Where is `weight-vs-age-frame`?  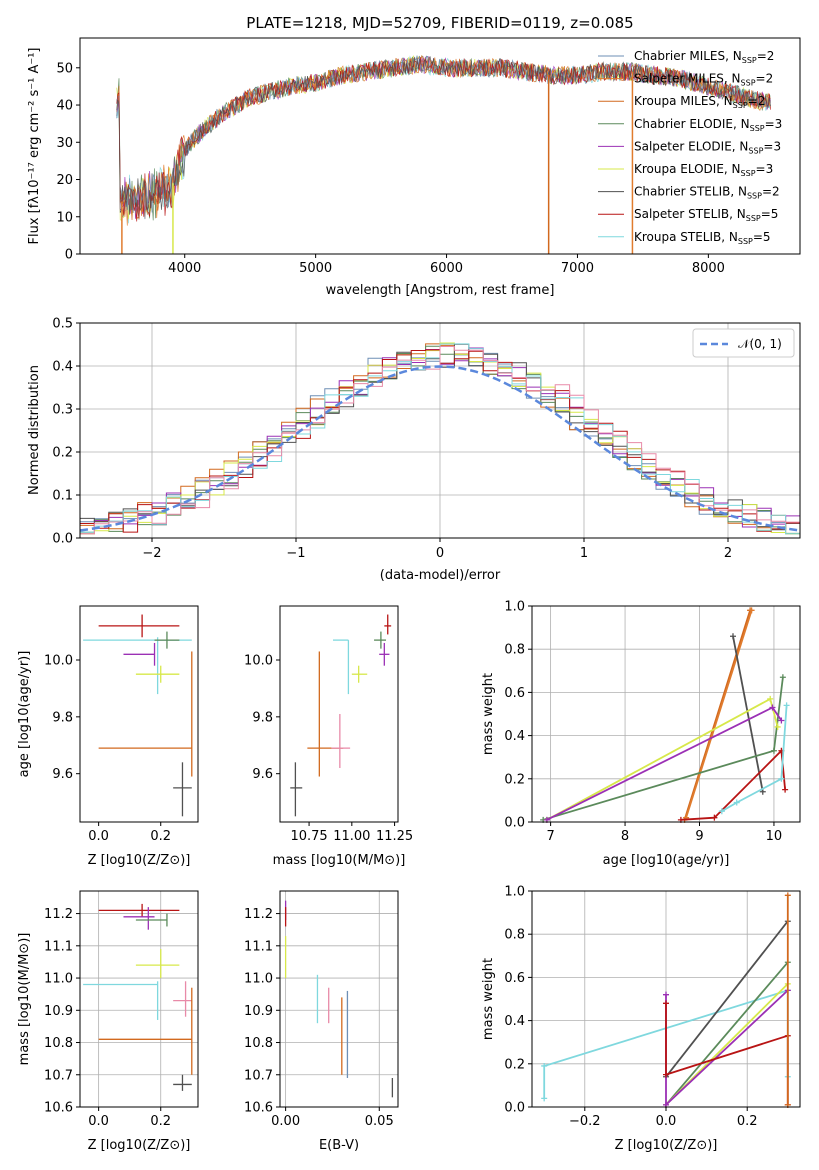 weight-vs-age-frame is located at coordinates (666, 714).